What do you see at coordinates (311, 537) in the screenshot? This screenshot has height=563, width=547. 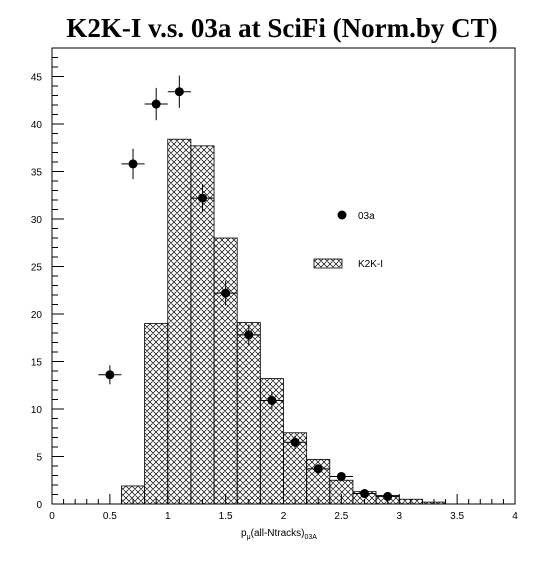 I see `x-axis-label-sub2: 03A` at bounding box center [311, 537].